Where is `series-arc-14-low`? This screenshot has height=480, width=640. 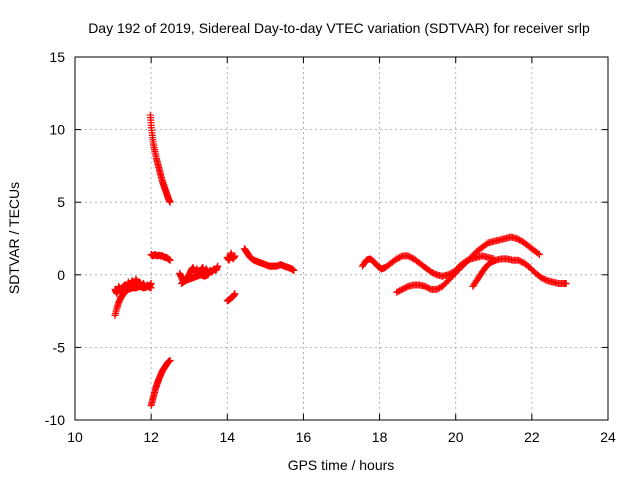
series-arc-14-low is located at coordinates (231, 297).